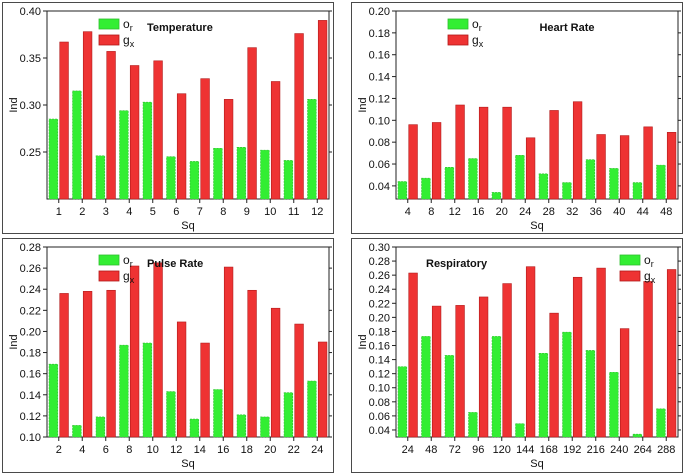 This screenshot has width=685, height=475. I want to click on chart-respiratory-ytick-label: 0.08, so click(379, 403).